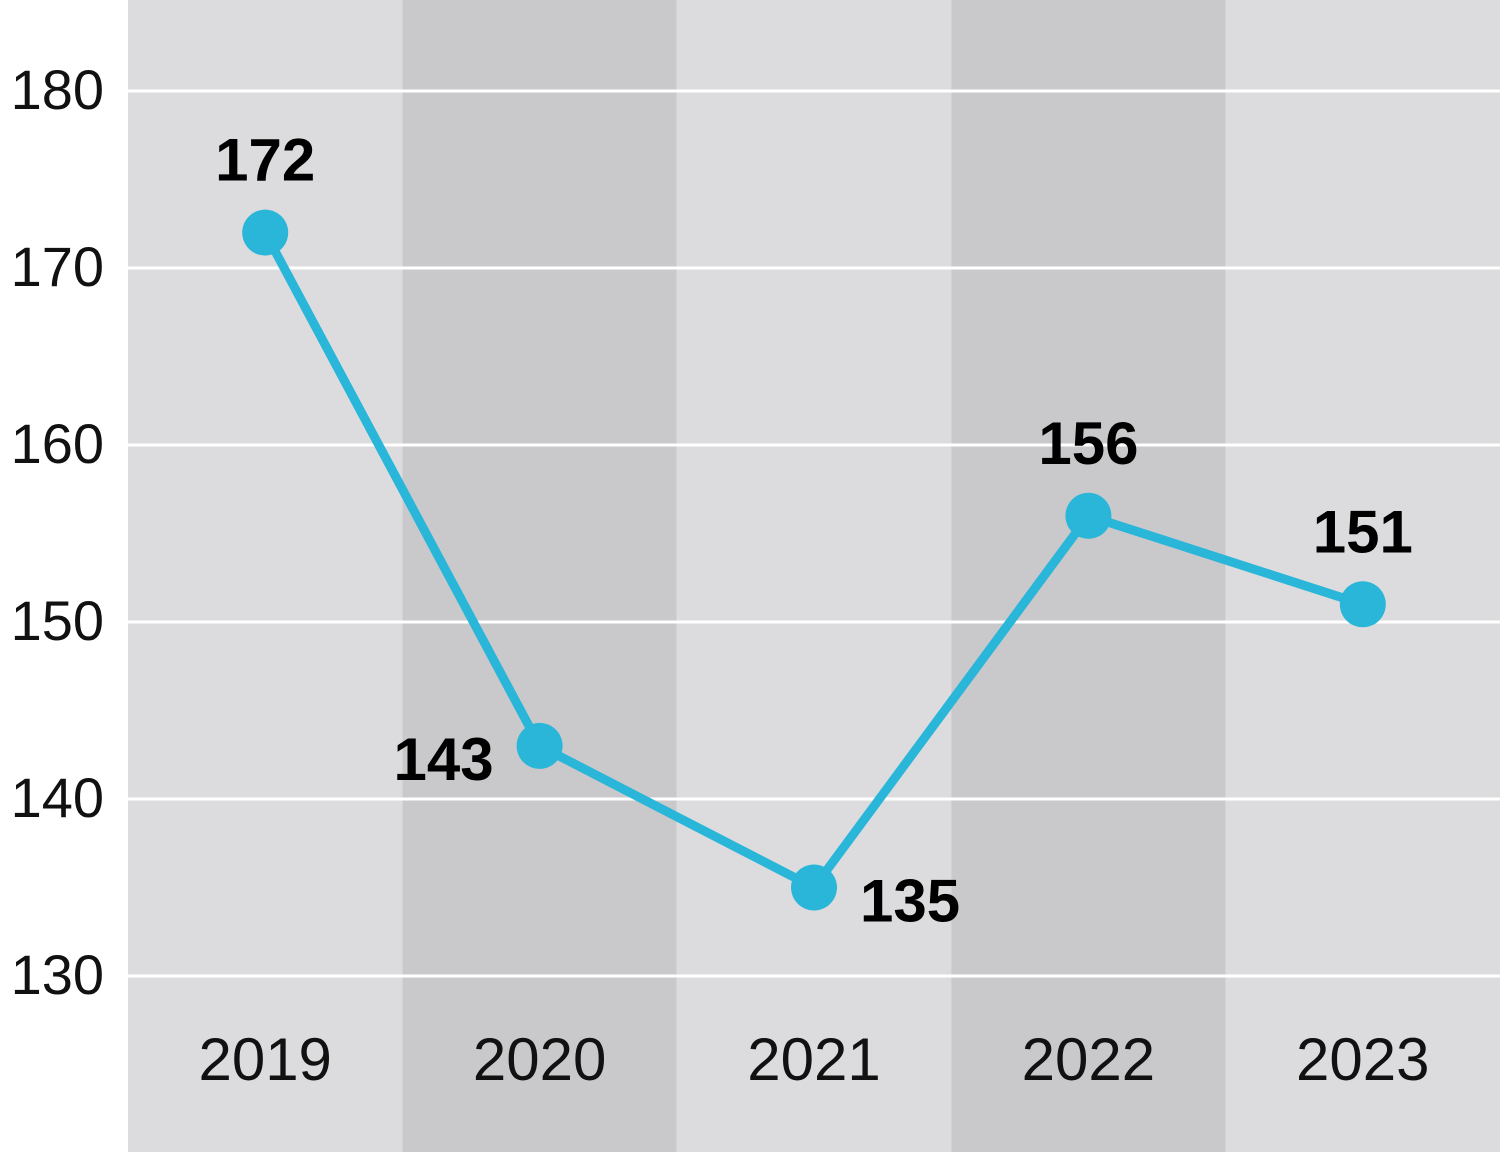 The width and height of the screenshot is (1500, 1152). What do you see at coordinates (539, 745) in the screenshot?
I see `data-point-2020` at bounding box center [539, 745].